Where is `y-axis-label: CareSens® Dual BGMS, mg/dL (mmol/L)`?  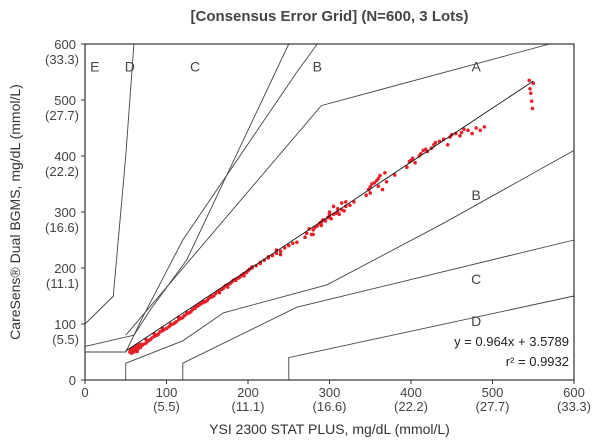 y-axis-label: CareSens® Dual BGMS, mg/dL (mmol/L) is located at coordinates (15, 212).